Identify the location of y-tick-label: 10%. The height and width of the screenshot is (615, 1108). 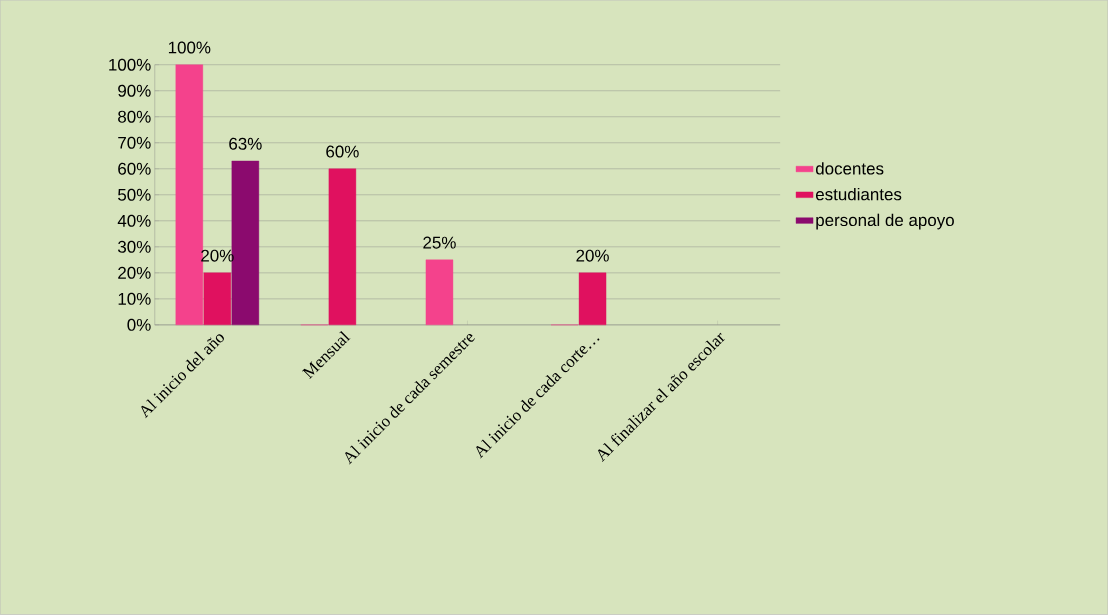
(134, 298).